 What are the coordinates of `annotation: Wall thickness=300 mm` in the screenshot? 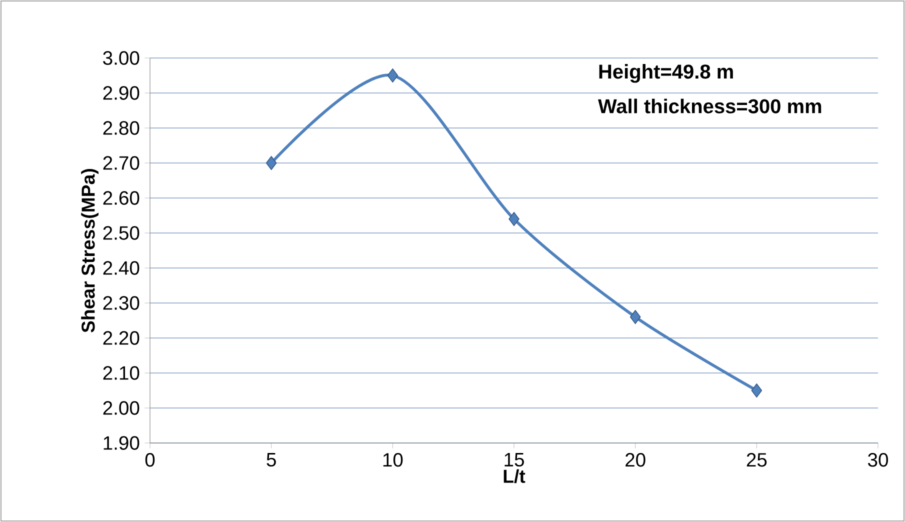 It's located at (710, 106).